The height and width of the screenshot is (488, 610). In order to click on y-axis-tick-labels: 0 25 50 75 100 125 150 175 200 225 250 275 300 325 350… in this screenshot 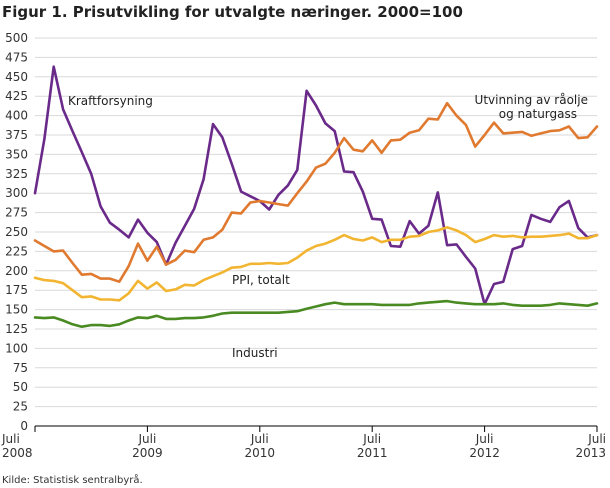, I will do `click(16, 232)`.